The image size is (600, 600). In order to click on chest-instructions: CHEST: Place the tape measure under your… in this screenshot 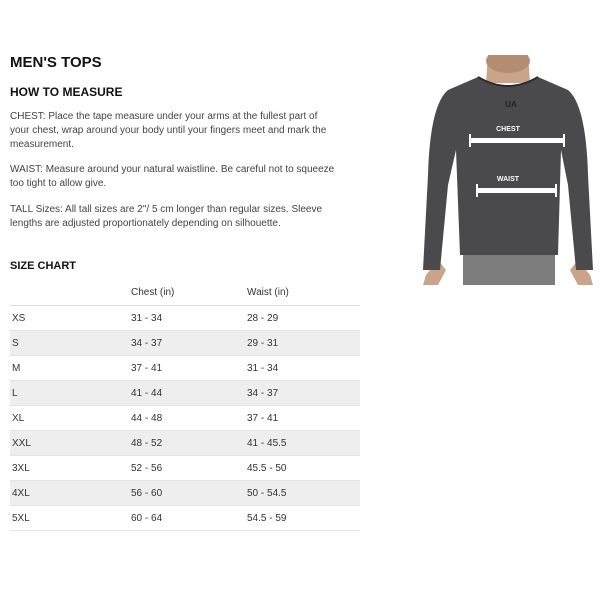, I will do `click(168, 130)`.